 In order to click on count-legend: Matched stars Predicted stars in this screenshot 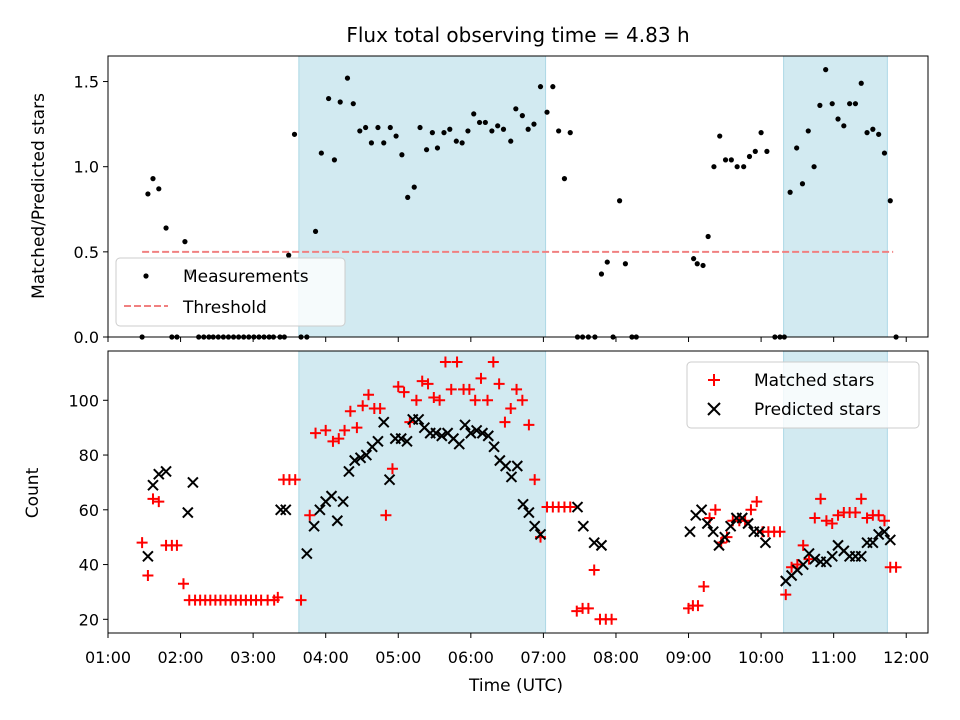, I will do `click(803, 395)`.